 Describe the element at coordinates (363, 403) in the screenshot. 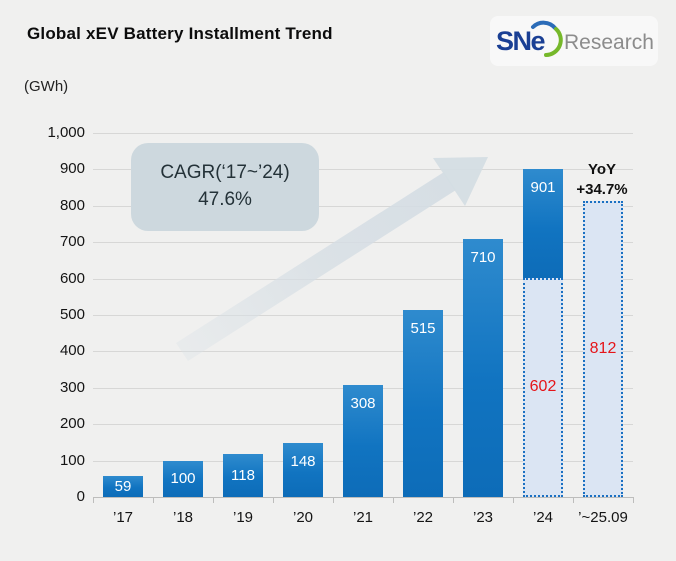

I see `bar-value-label: 308` at that location.